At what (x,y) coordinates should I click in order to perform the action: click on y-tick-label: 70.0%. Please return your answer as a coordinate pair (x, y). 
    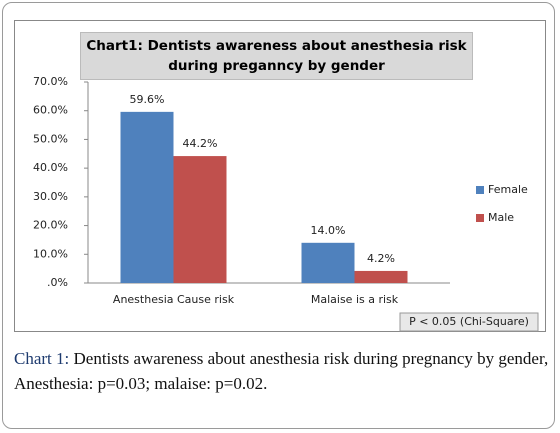
    Looking at the image, I should click on (50, 81).